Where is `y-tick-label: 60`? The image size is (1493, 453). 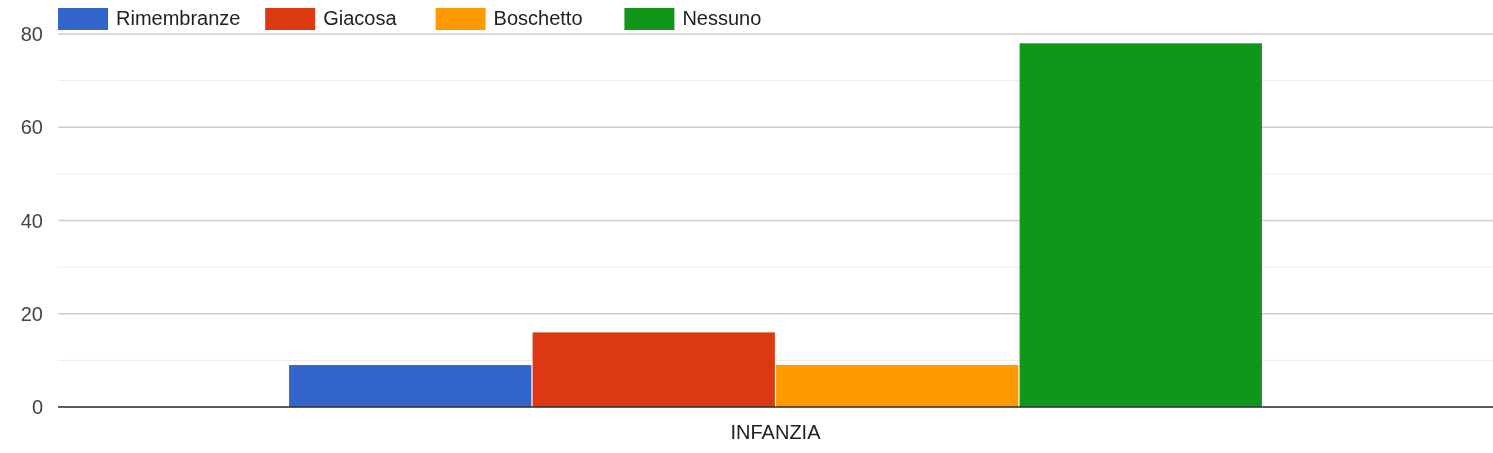
y-tick-label: 60 is located at coordinates (31, 127).